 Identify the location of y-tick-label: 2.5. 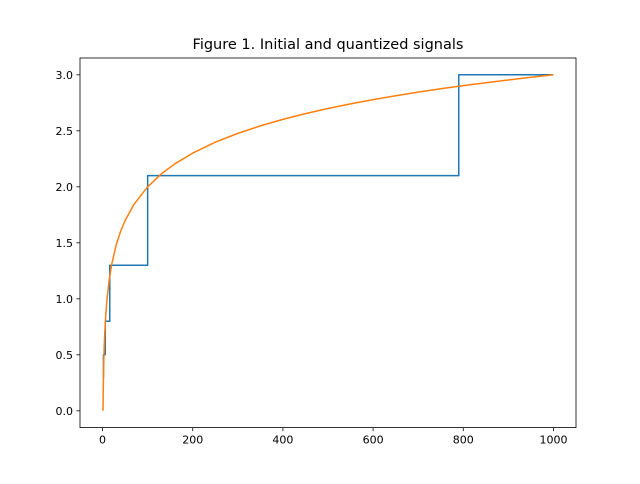
(65, 131).